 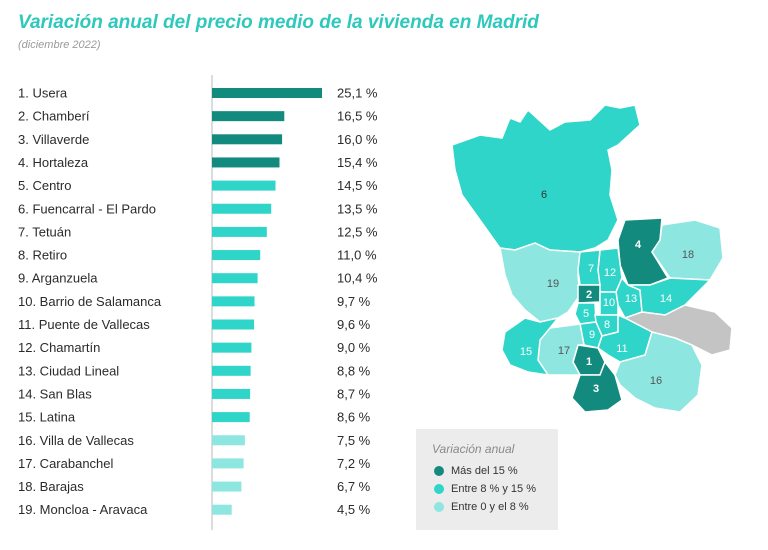 I want to click on category-label: 19. Moncloa - Aravaca, so click(x=83, y=509).